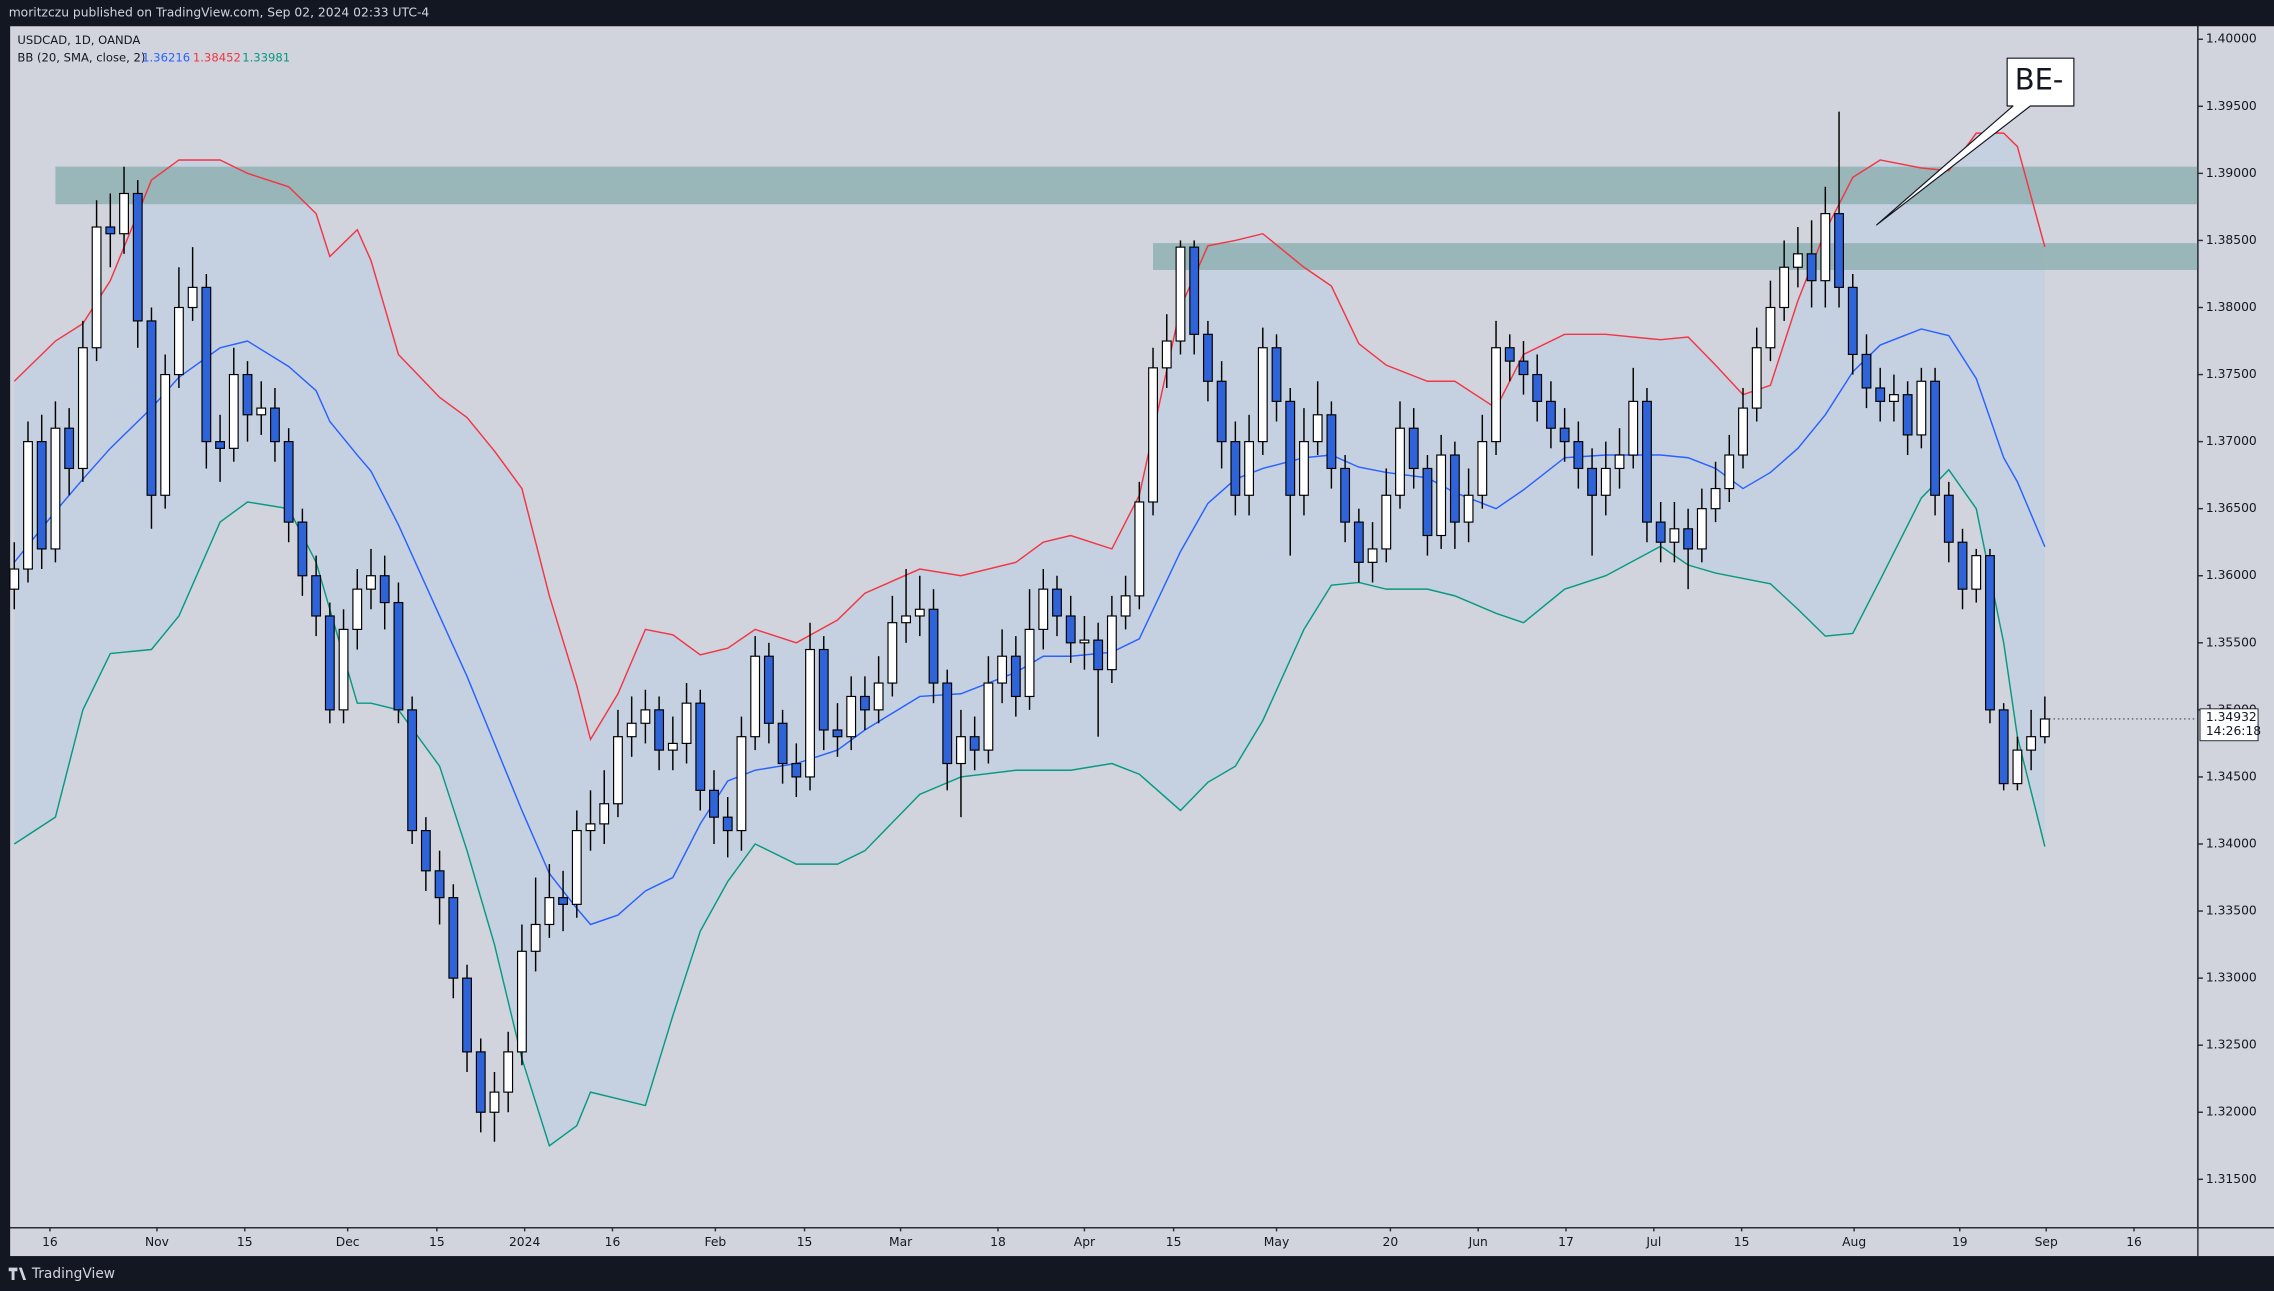 This screenshot has height=1291, width=2274. What do you see at coordinates (2231, 508) in the screenshot?
I see `y-tick-label: 1.36500` at bounding box center [2231, 508].